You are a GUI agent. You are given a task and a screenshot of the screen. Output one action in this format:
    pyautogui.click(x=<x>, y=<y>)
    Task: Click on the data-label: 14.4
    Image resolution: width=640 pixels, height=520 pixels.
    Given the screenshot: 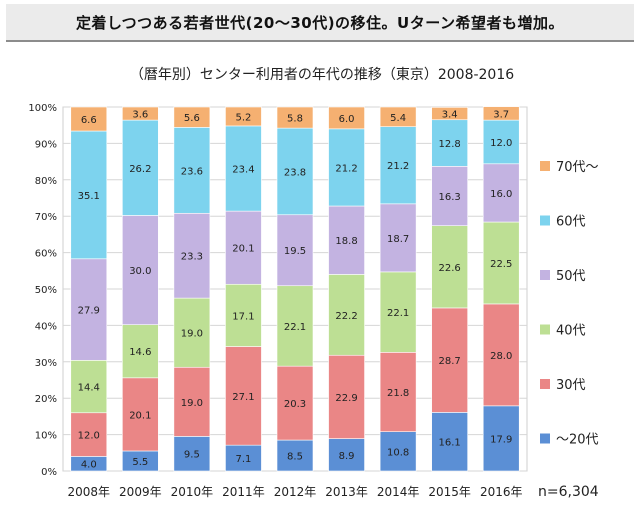 What is the action you would take?
    pyautogui.click(x=89, y=388)
    